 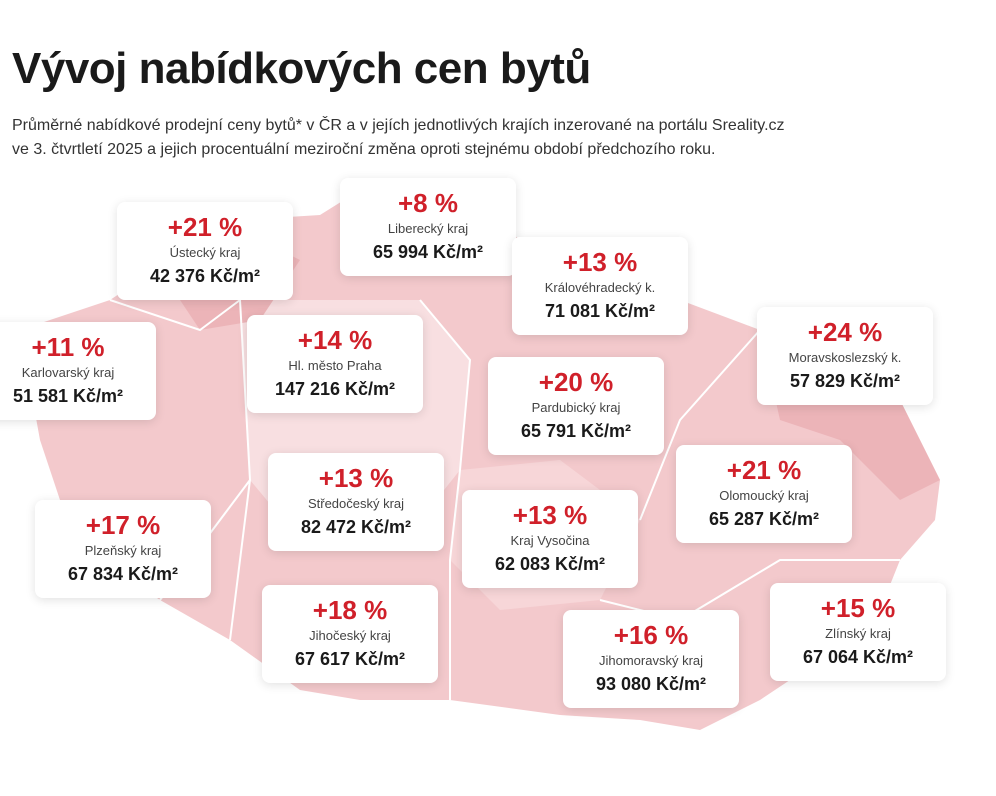 I want to click on region-change: +18 %, so click(x=350, y=610).